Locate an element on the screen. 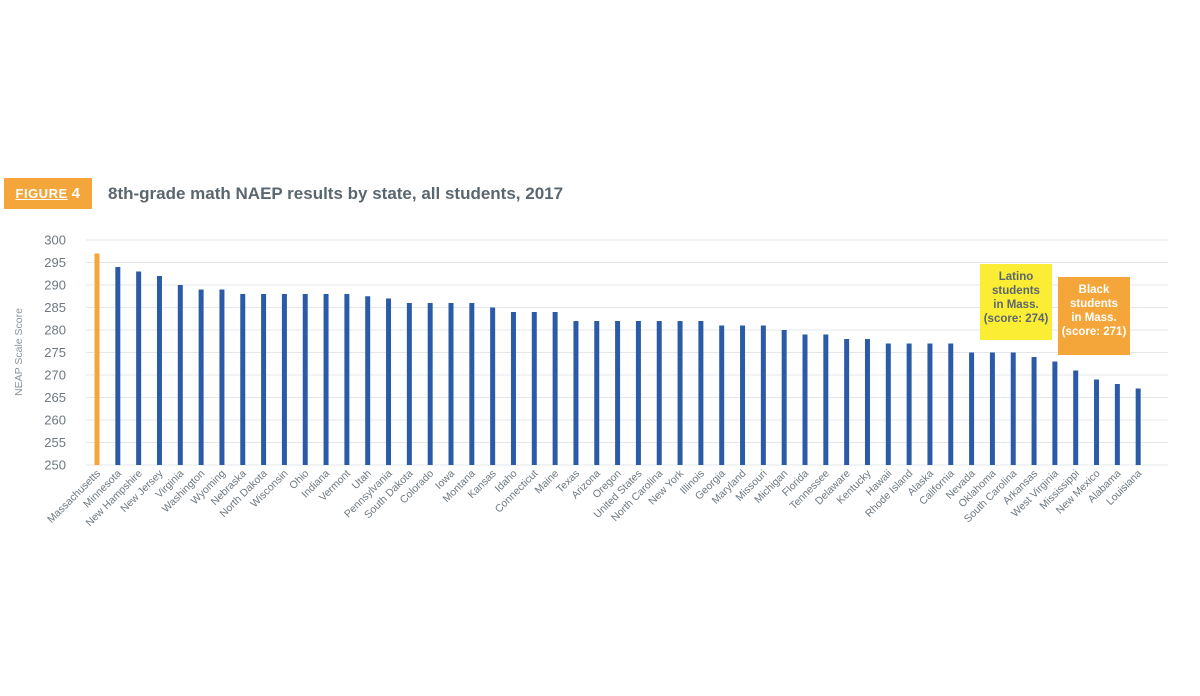 The image size is (1200, 696). y-axis: 300 295 290 285 280 275 270 265 260 255 250 is located at coordinates (55, 353).